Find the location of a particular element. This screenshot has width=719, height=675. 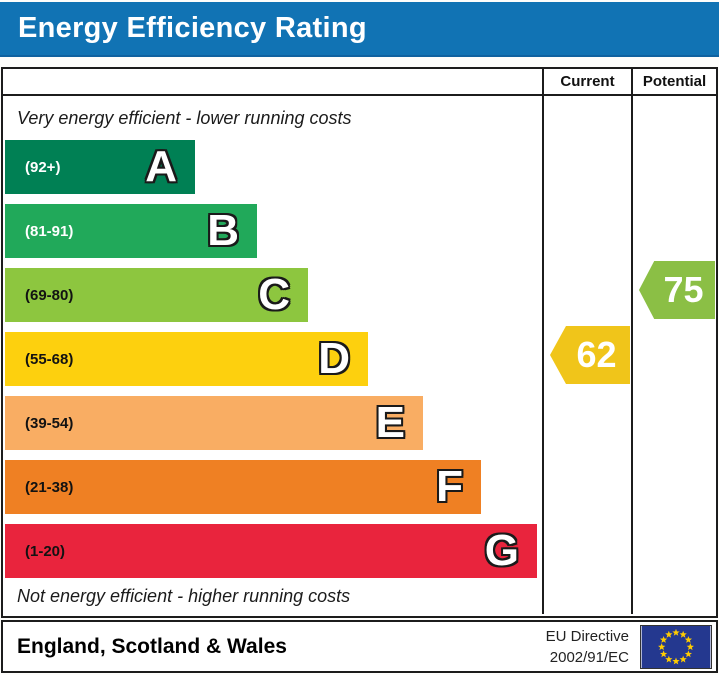

current-indicator: 62 is located at coordinates (590, 355).